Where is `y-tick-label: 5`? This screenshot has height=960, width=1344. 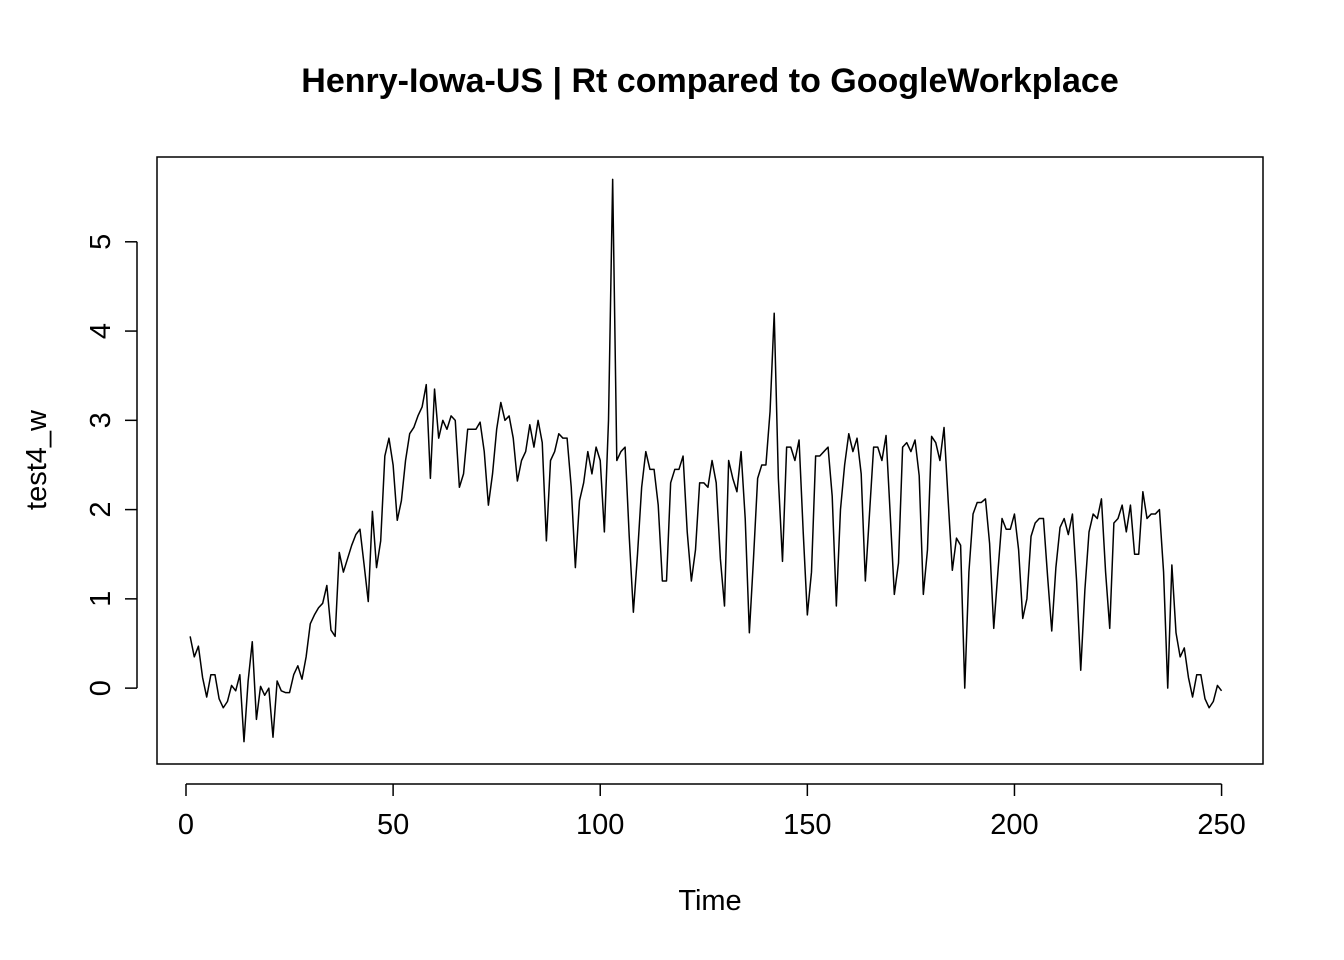
y-tick-label: 5 is located at coordinates (101, 242).